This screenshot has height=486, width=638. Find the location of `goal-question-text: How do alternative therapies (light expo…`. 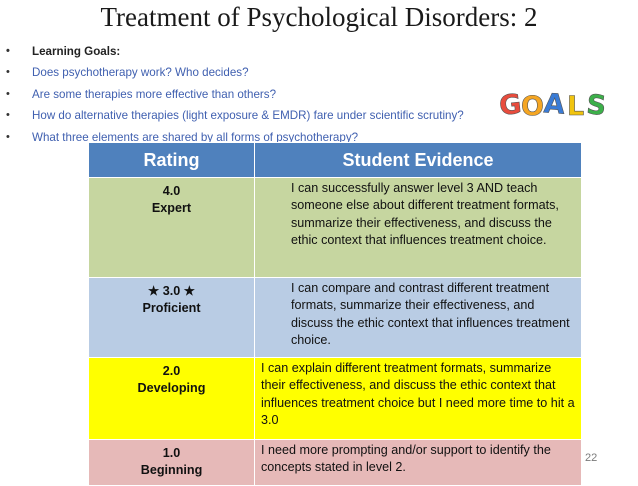

goal-question-text: How do alternative therapies (light expo… is located at coordinates (248, 116).